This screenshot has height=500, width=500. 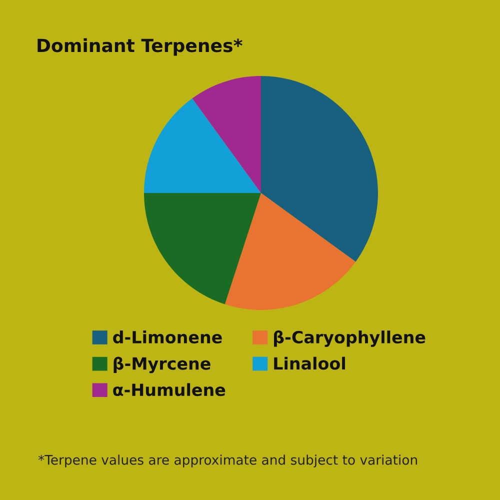 I want to click on legend-label: β-Caryophyllene, so click(x=350, y=338).